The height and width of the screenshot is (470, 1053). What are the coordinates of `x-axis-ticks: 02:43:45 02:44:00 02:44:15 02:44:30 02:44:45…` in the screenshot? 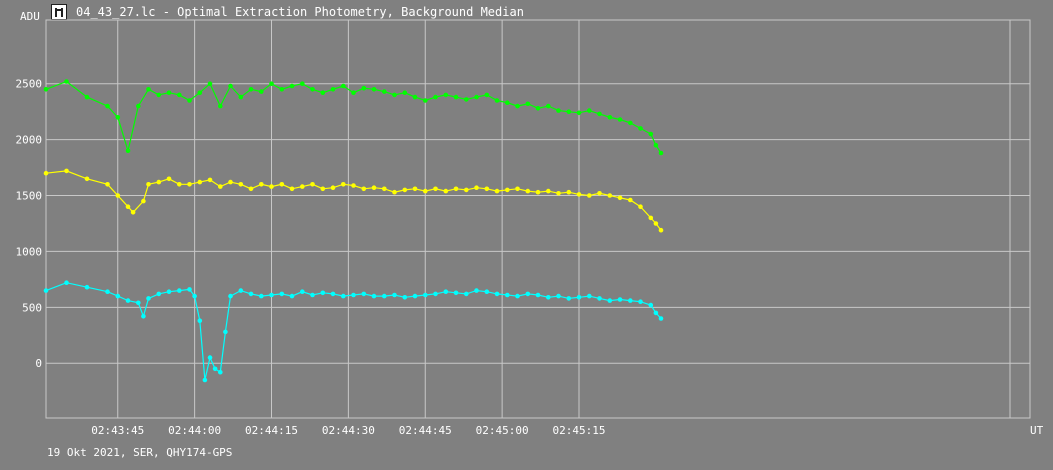 It's located at (348, 430).